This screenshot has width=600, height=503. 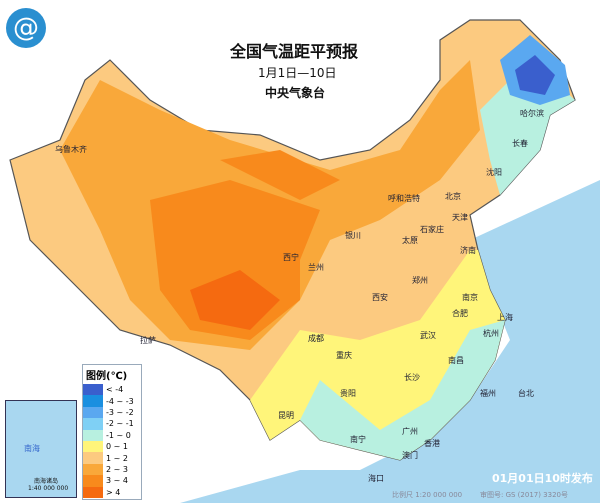 I want to click on legend-item: -1 ~ 0, so click(x=112, y=435).